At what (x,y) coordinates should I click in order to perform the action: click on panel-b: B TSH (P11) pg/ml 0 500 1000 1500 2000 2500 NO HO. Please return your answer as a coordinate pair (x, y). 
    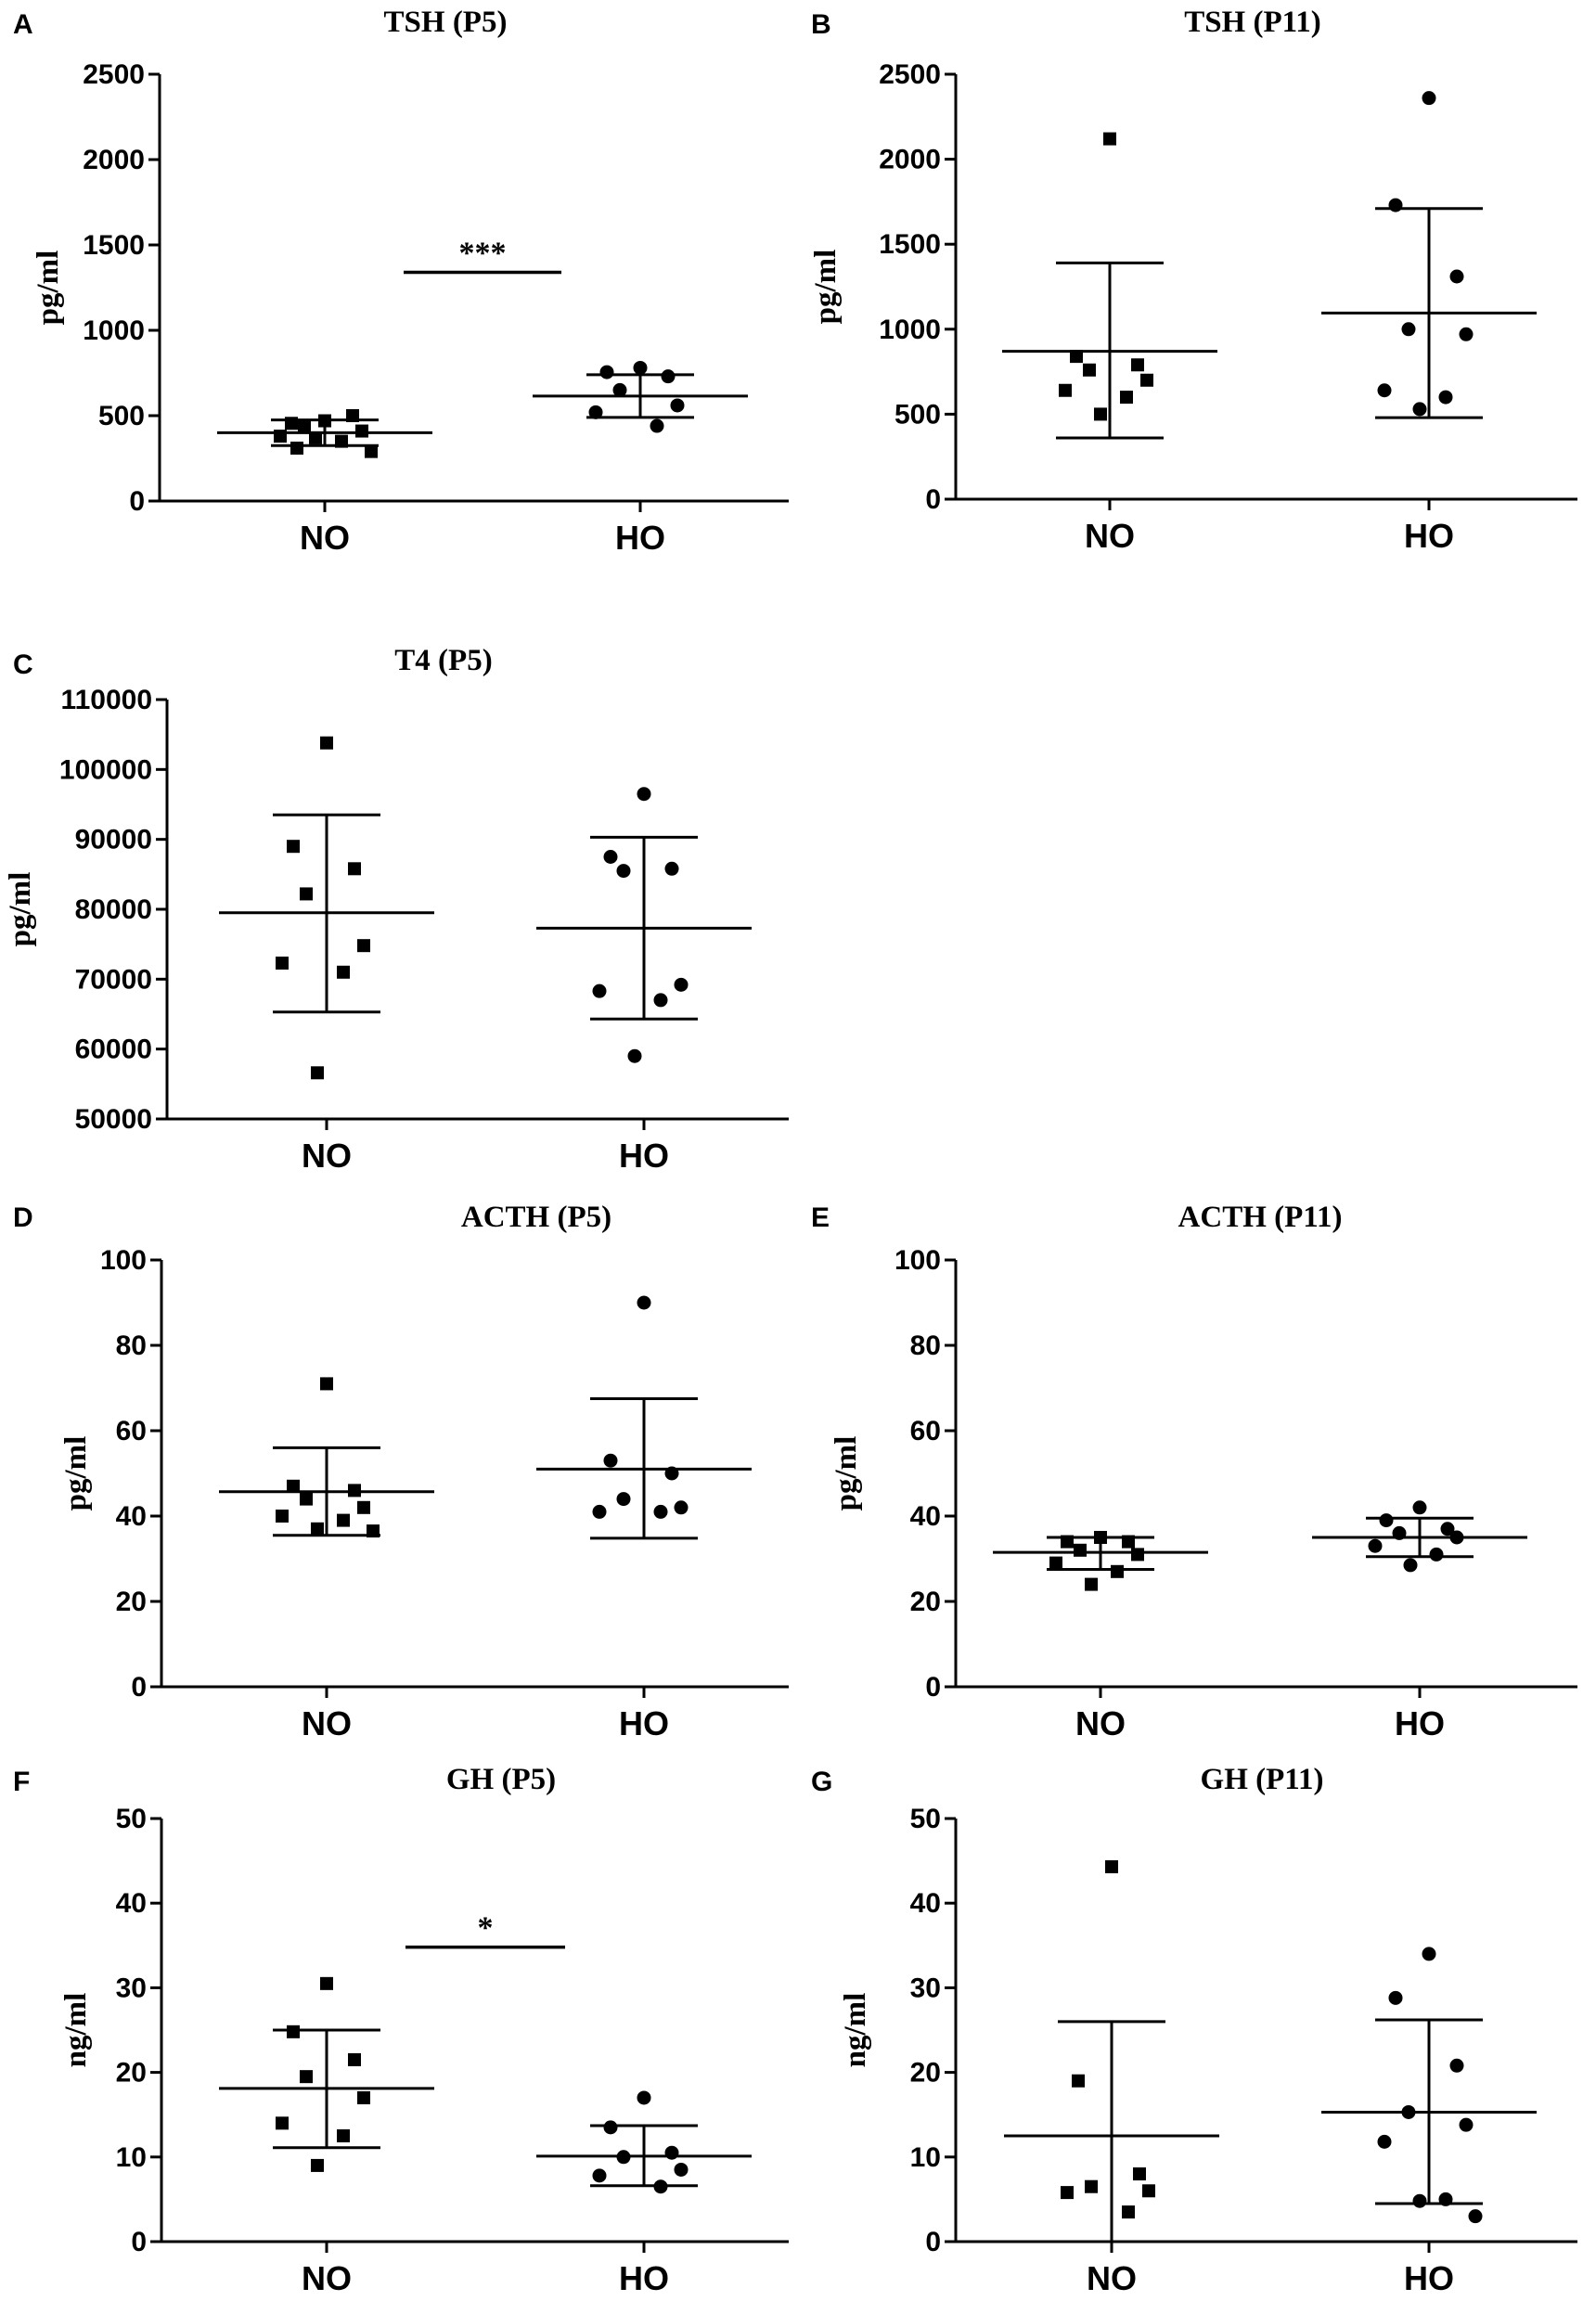
    Looking at the image, I should click on (1193, 280).